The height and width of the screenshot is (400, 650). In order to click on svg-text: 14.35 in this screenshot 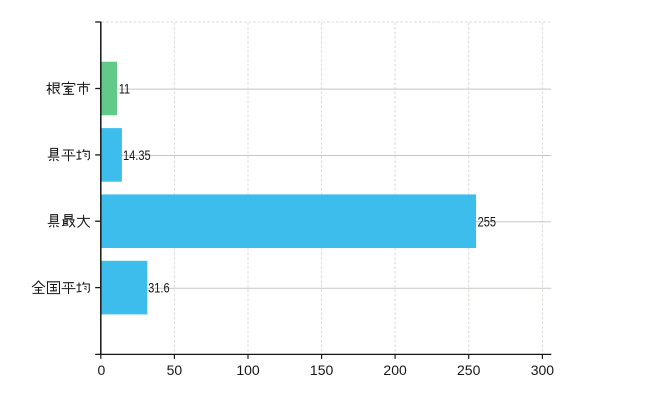, I will do `click(137, 156)`.